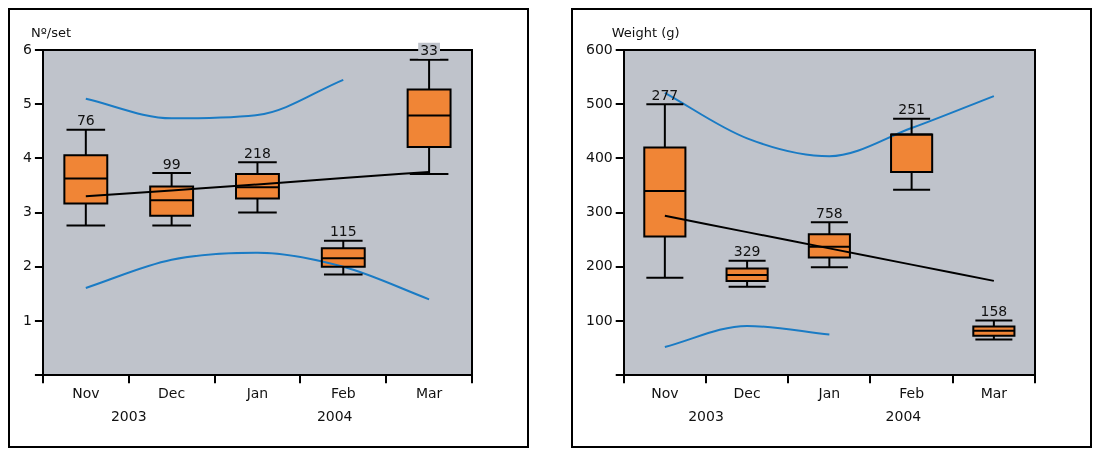 The width and height of the screenshot is (1099, 456). What do you see at coordinates (994, 311) in the screenshot?
I see `annotation: 158` at bounding box center [994, 311].